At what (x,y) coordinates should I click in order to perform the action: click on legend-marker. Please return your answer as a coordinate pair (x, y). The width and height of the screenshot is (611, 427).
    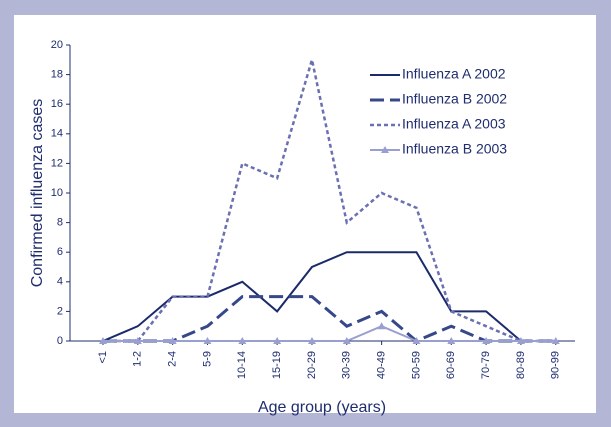
    Looking at the image, I should click on (385, 149).